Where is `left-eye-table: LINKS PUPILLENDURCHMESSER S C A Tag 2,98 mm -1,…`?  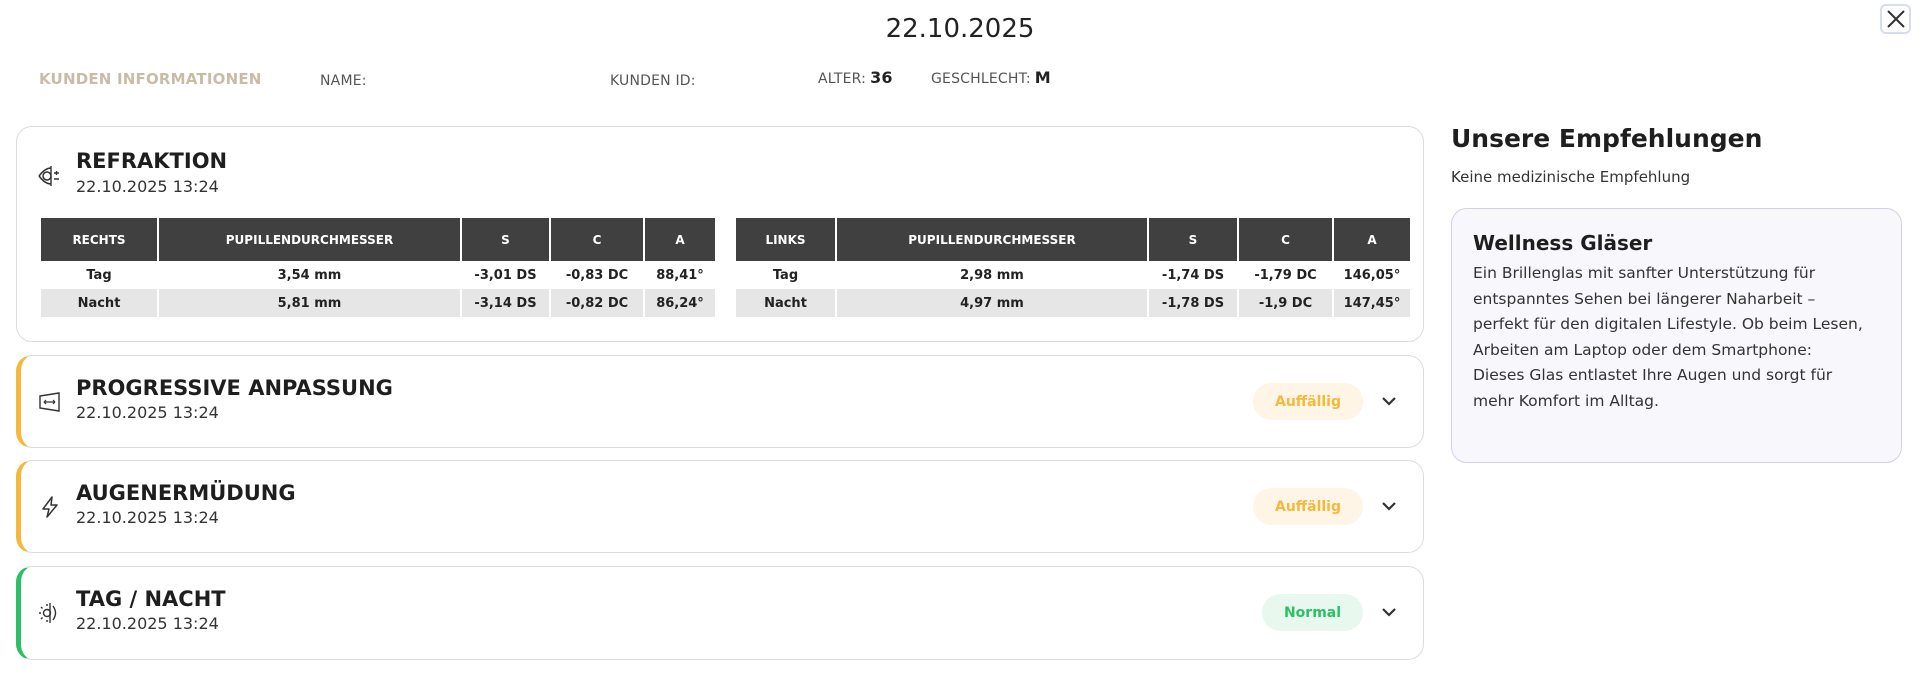 left-eye-table: LINKS PUPILLENDURCHMESSER S C A Tag 2,98 mm -1,… is located at coordinates (1073, 267).